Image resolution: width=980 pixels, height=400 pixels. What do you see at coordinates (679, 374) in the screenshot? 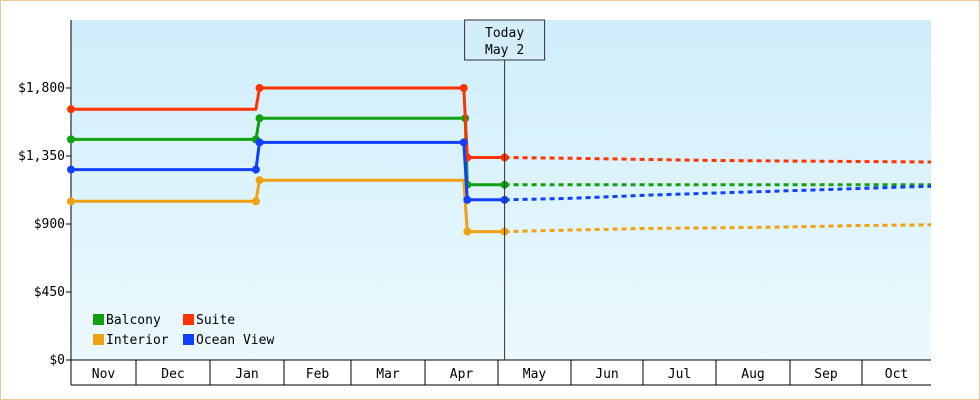
I see `month-label-jul: Jul` at bounding box center [679, 374].